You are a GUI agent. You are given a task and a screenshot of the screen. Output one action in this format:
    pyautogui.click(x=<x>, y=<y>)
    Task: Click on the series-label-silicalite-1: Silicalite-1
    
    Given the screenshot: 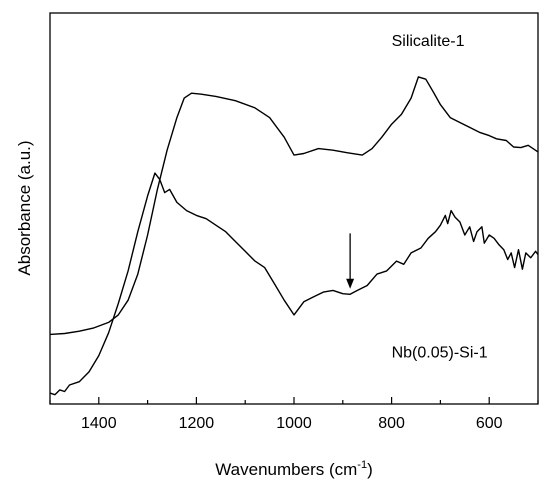 What is the action you would take?
    pyautogui.click(x=428, y=41)
    